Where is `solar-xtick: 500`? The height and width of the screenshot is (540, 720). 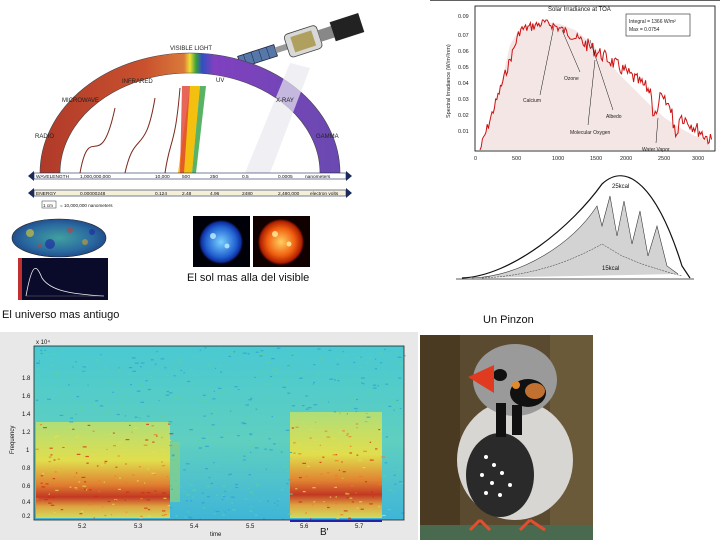
solar-xtick: 500 is located at coordinates (516, 159).